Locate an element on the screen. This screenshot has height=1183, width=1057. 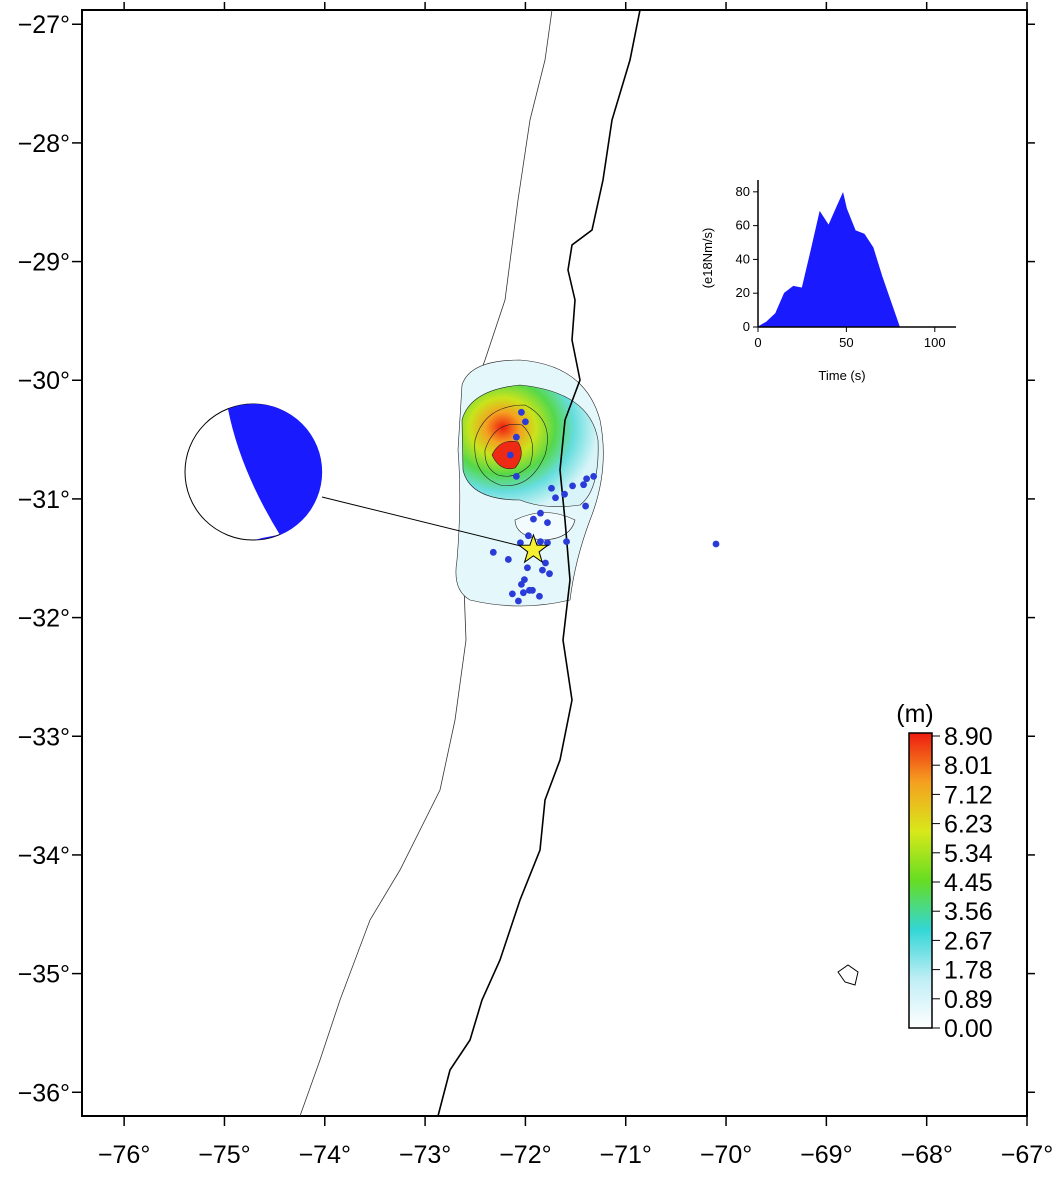
inset-y-tick-label: 80 is located at coordinates (743, 191).